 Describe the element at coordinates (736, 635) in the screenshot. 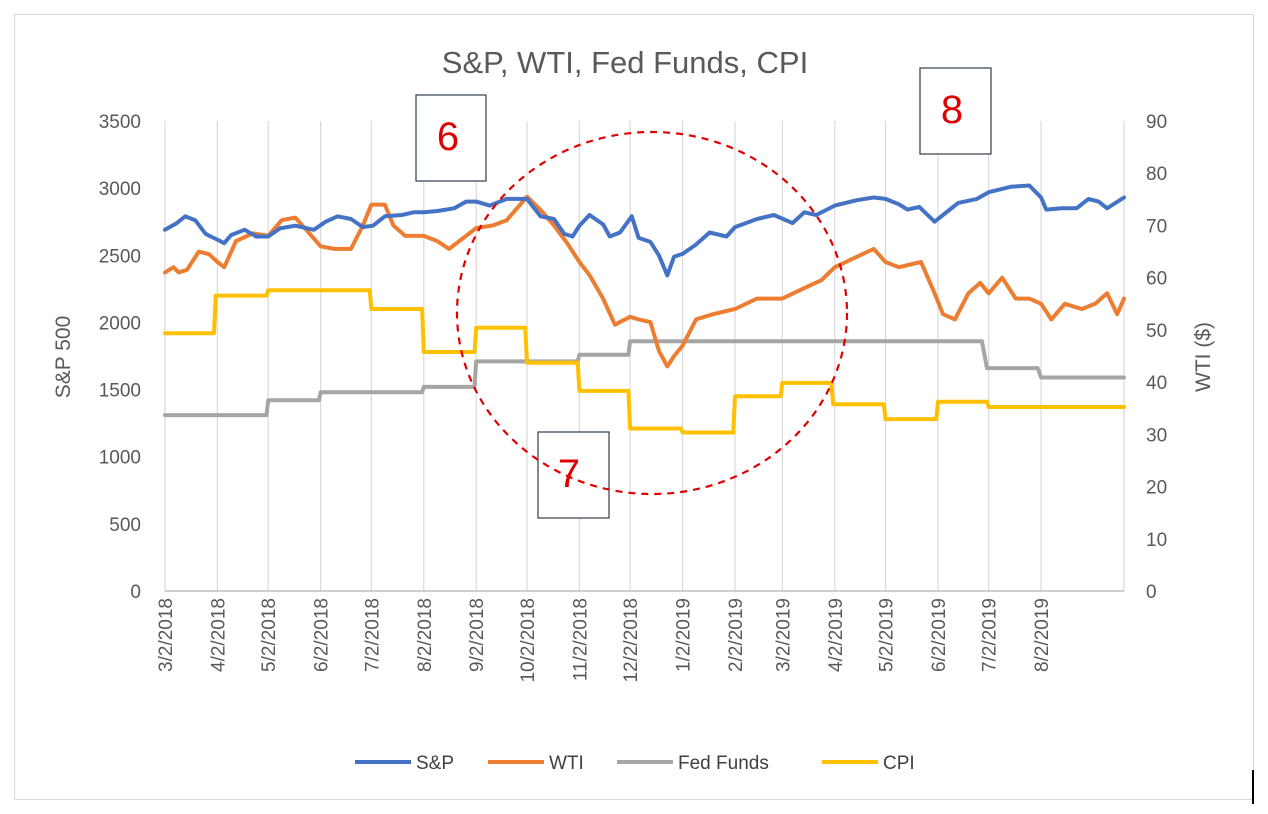

I see `x-tick-label: 2/2/2019` at that location.